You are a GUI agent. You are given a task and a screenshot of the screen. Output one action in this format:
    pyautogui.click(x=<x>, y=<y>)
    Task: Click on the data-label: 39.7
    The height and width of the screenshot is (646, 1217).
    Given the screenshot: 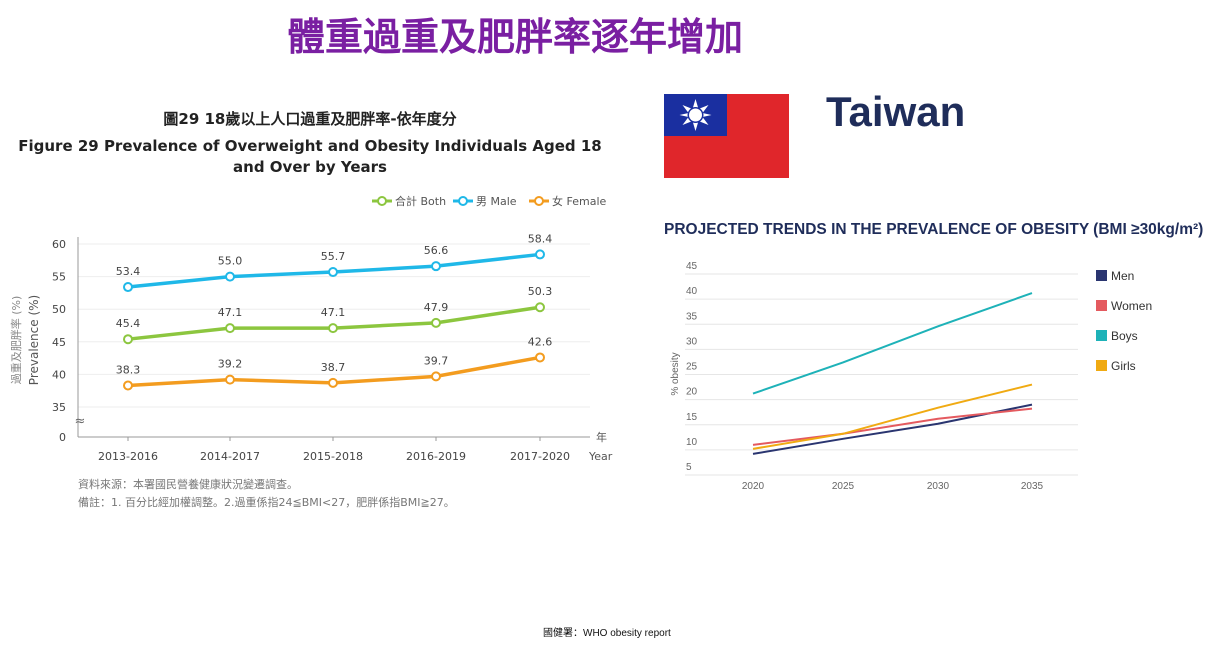 What is the action you would take?
    pyautogui.click(x=436, y=360)
    